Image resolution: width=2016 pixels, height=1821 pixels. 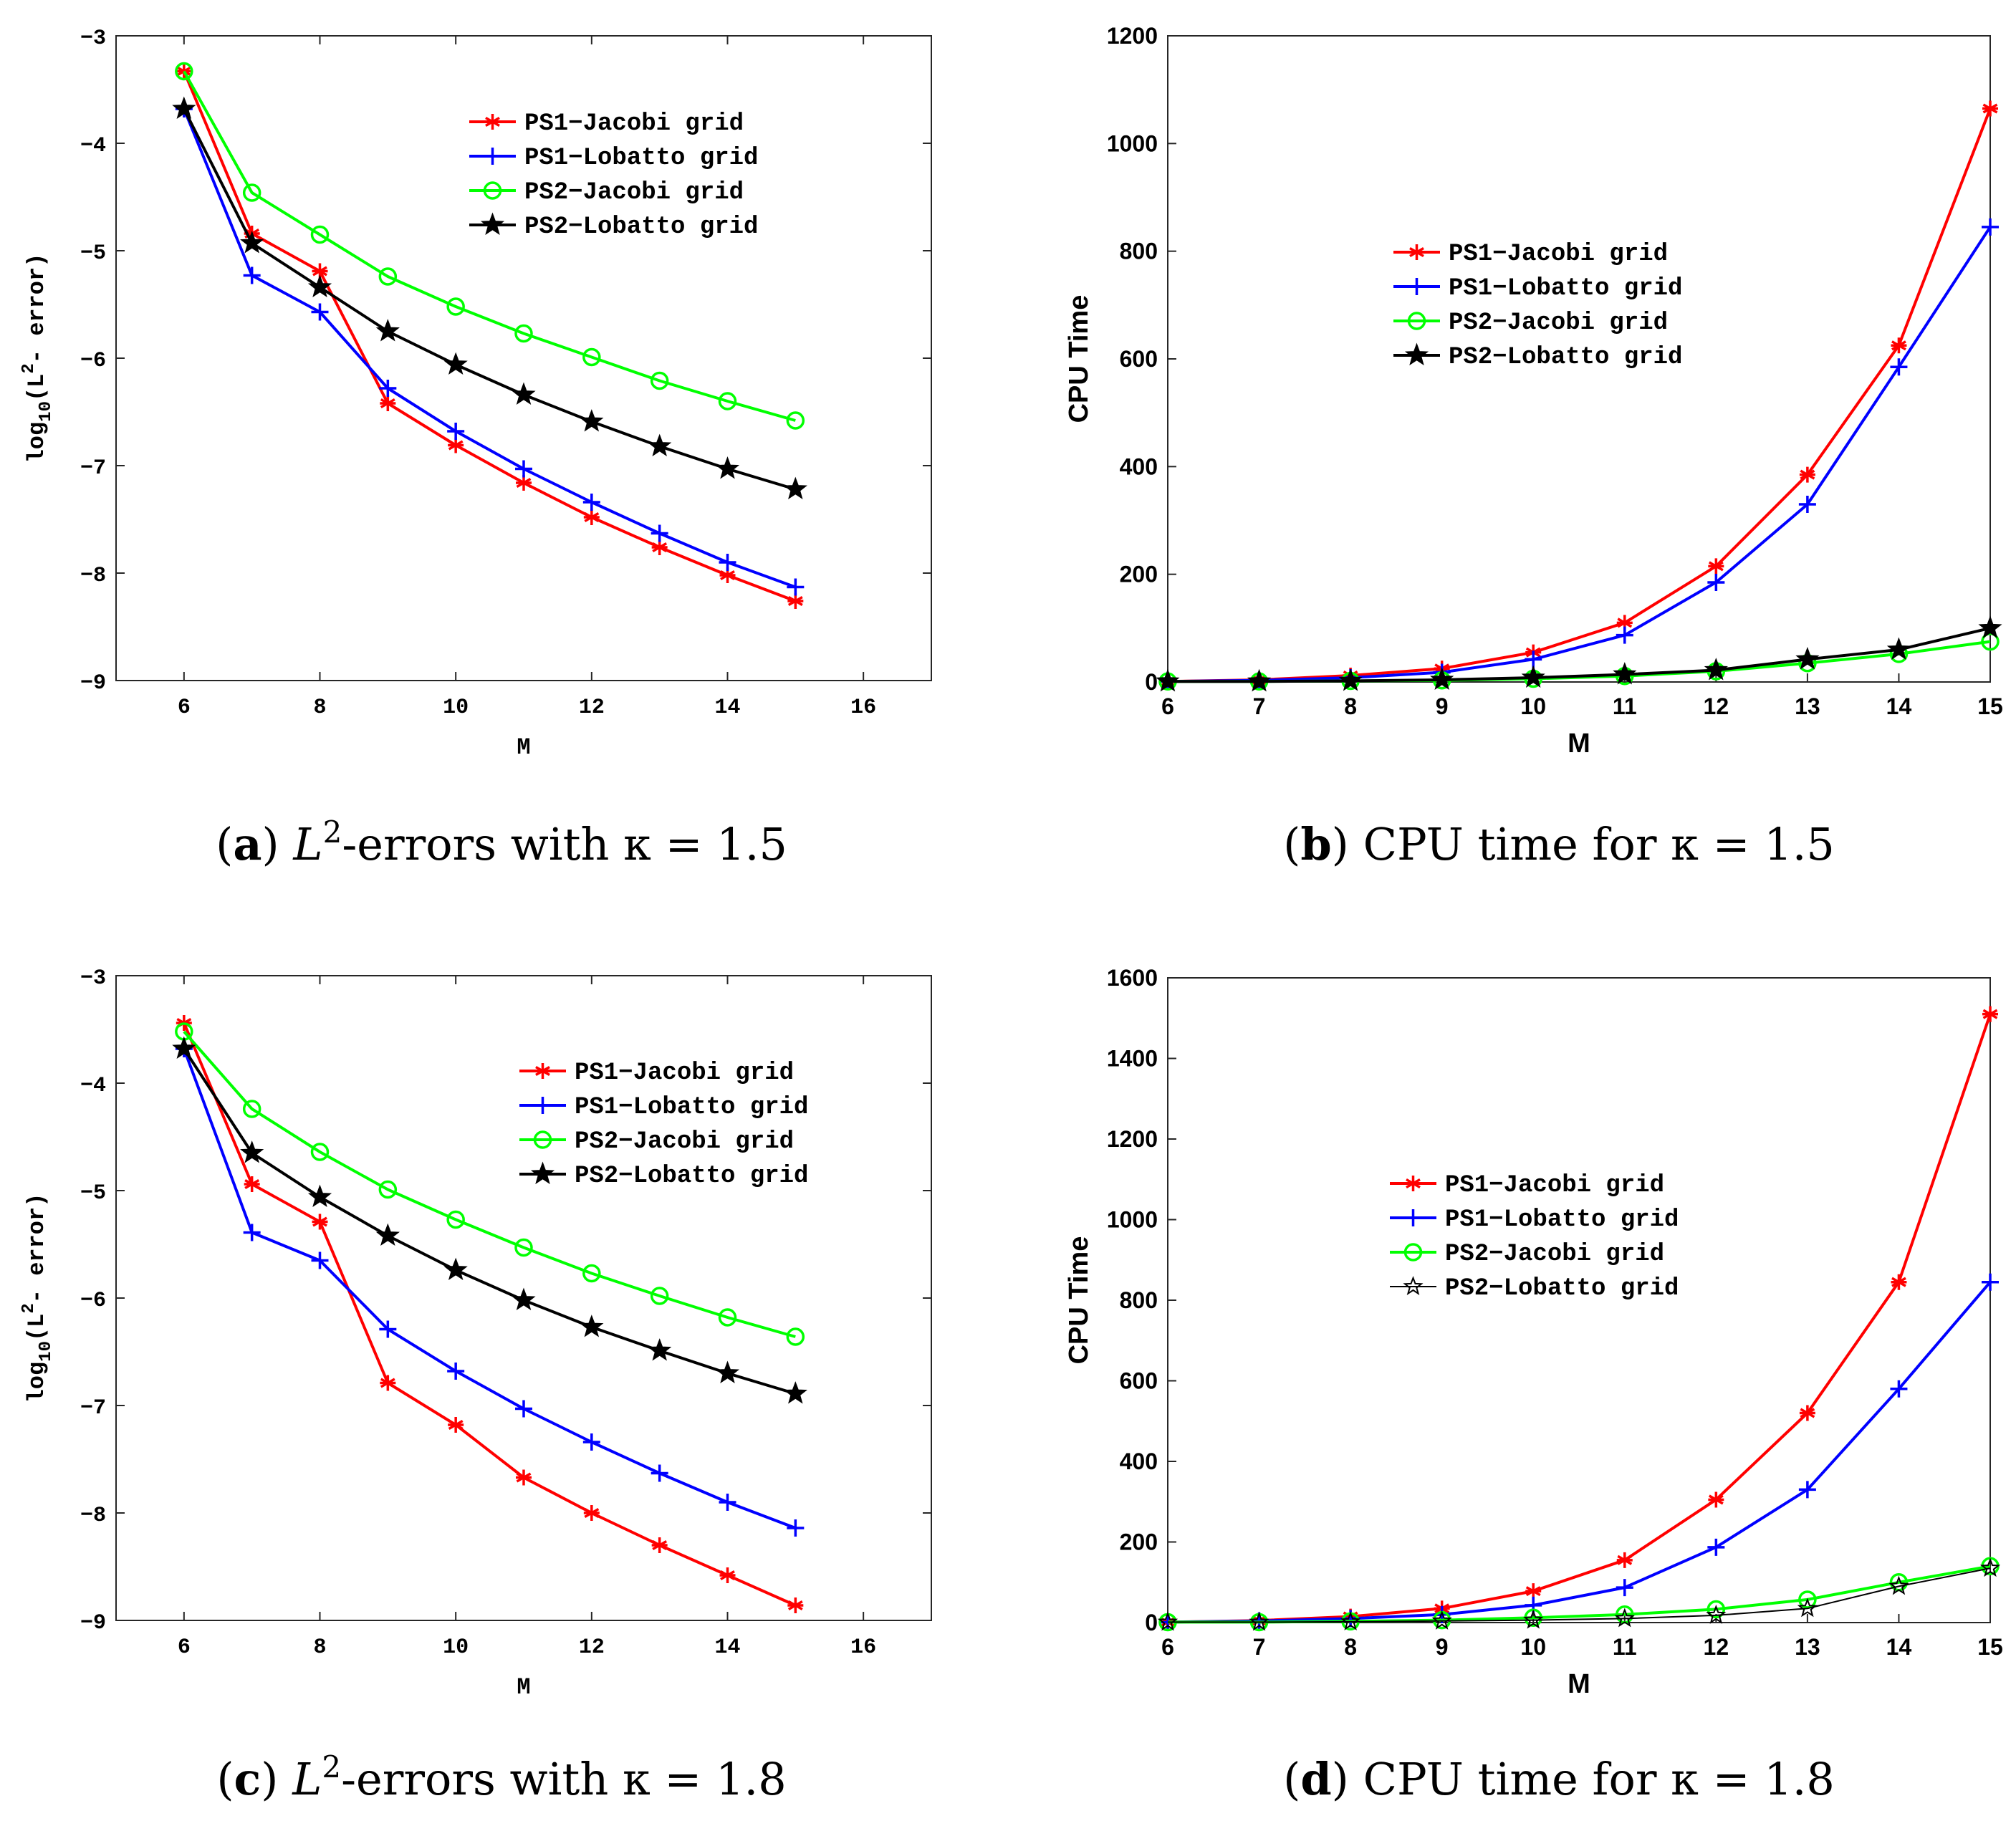 I want to click on x-tick-label: 7, so click(x=1259, y=706).